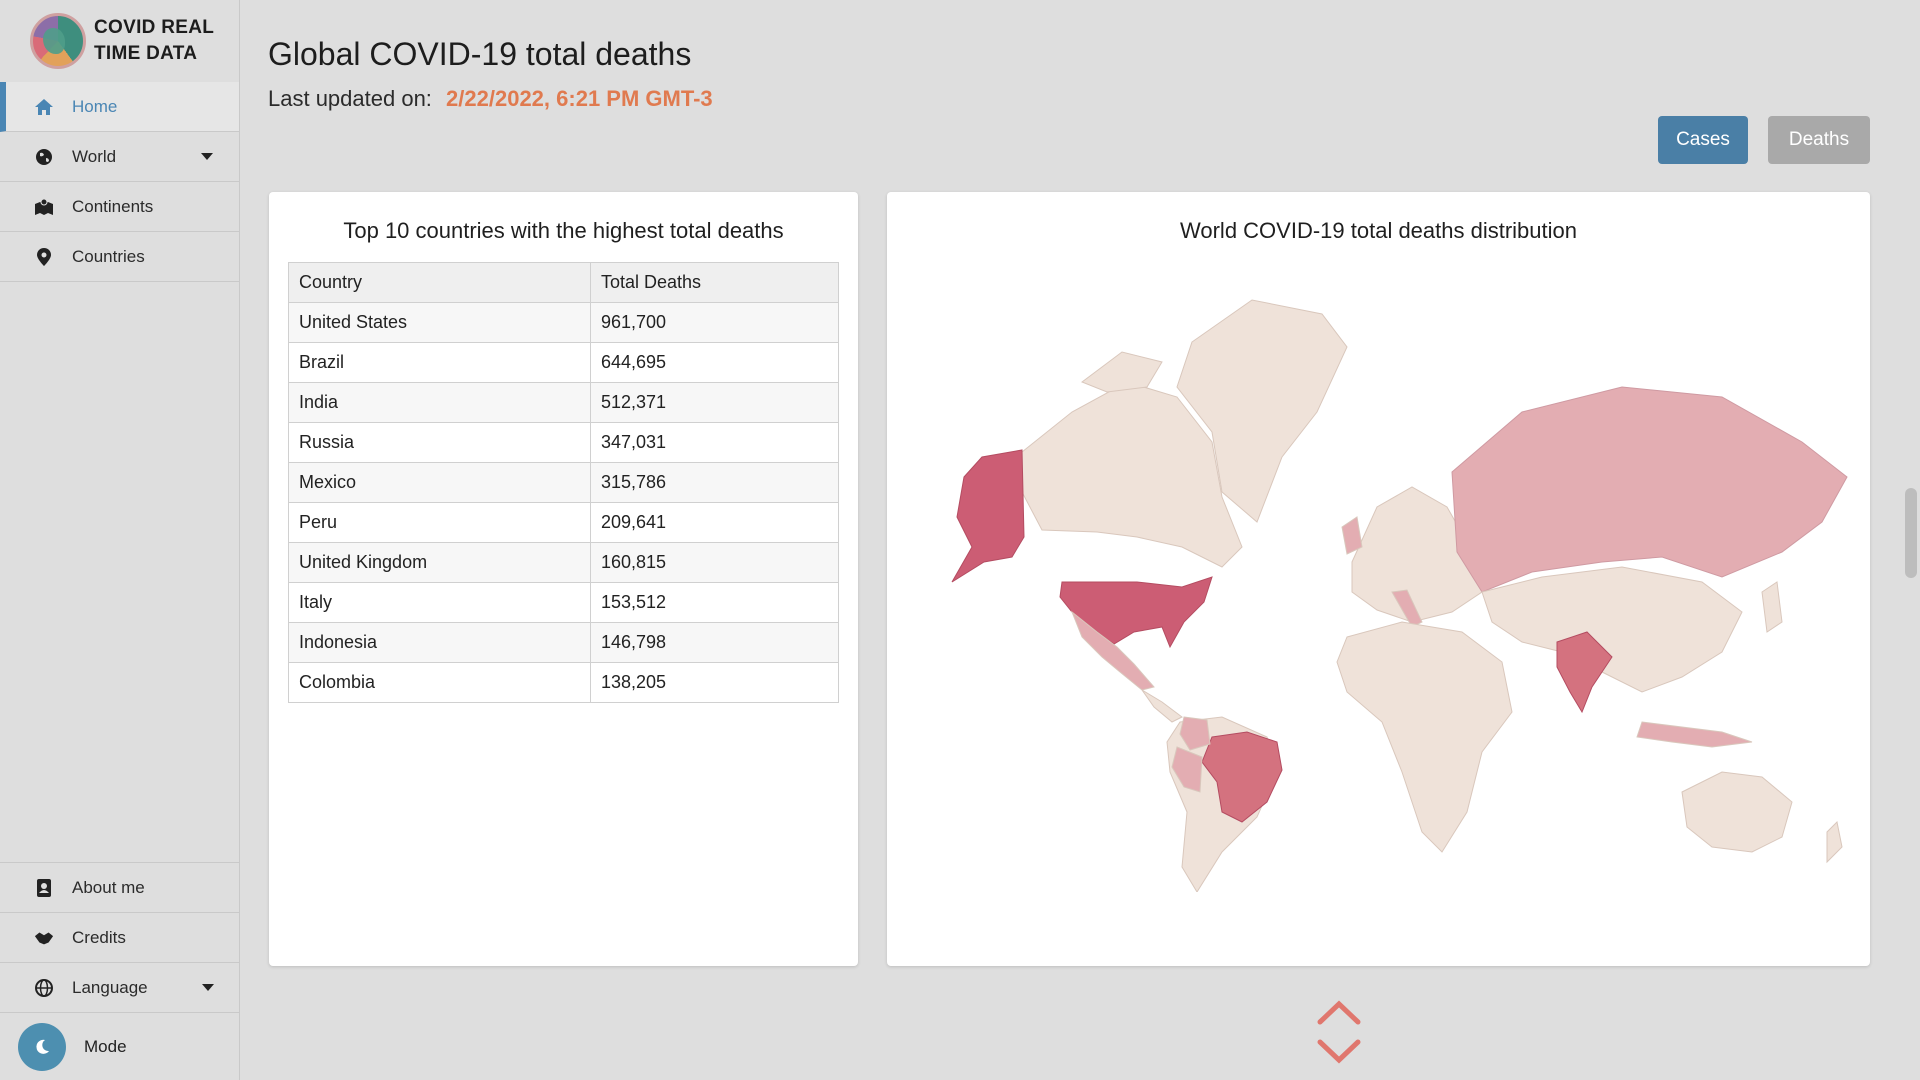 The width and height of the screenshot is (1920, 1080). I want to click on country-cell: India, so click(439, 402).